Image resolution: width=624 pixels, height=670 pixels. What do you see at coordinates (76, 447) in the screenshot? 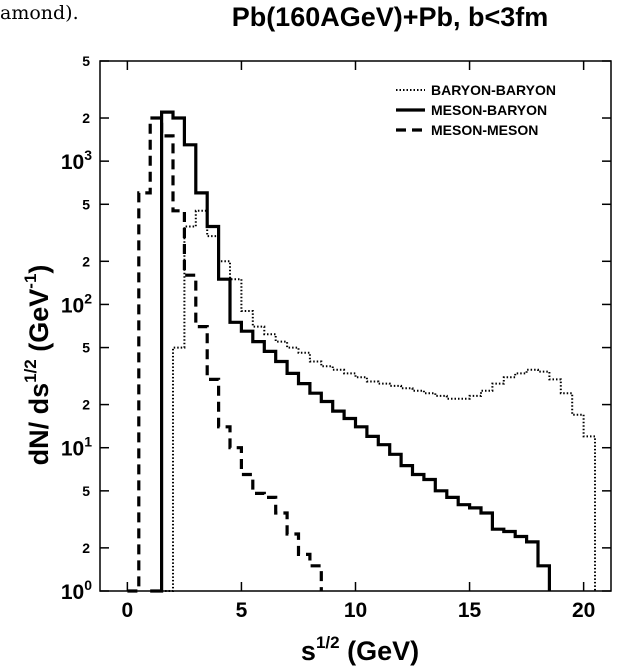
I see `y-tick-label: 10¹` at bounding box center [76, 447].